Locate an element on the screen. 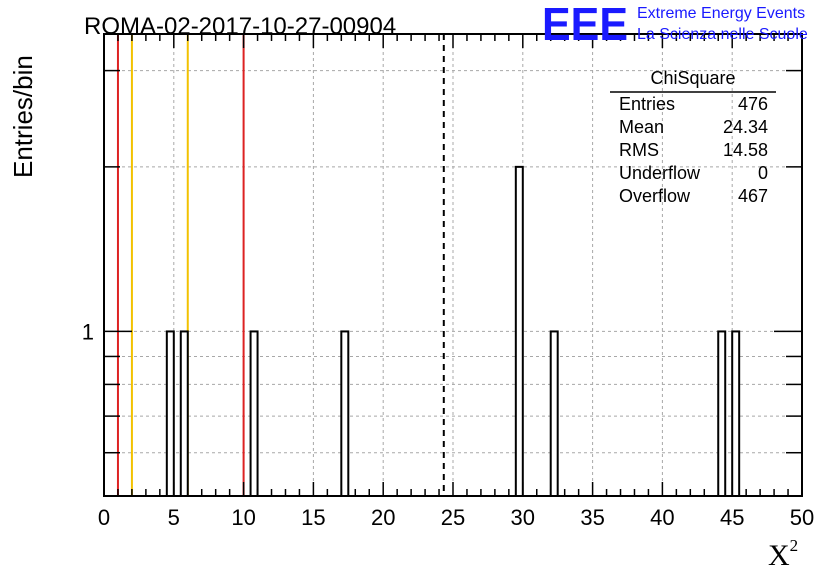 This screenshot has width=836, height=572. x-tick-label: 50 is located at coordinates (802, 517).